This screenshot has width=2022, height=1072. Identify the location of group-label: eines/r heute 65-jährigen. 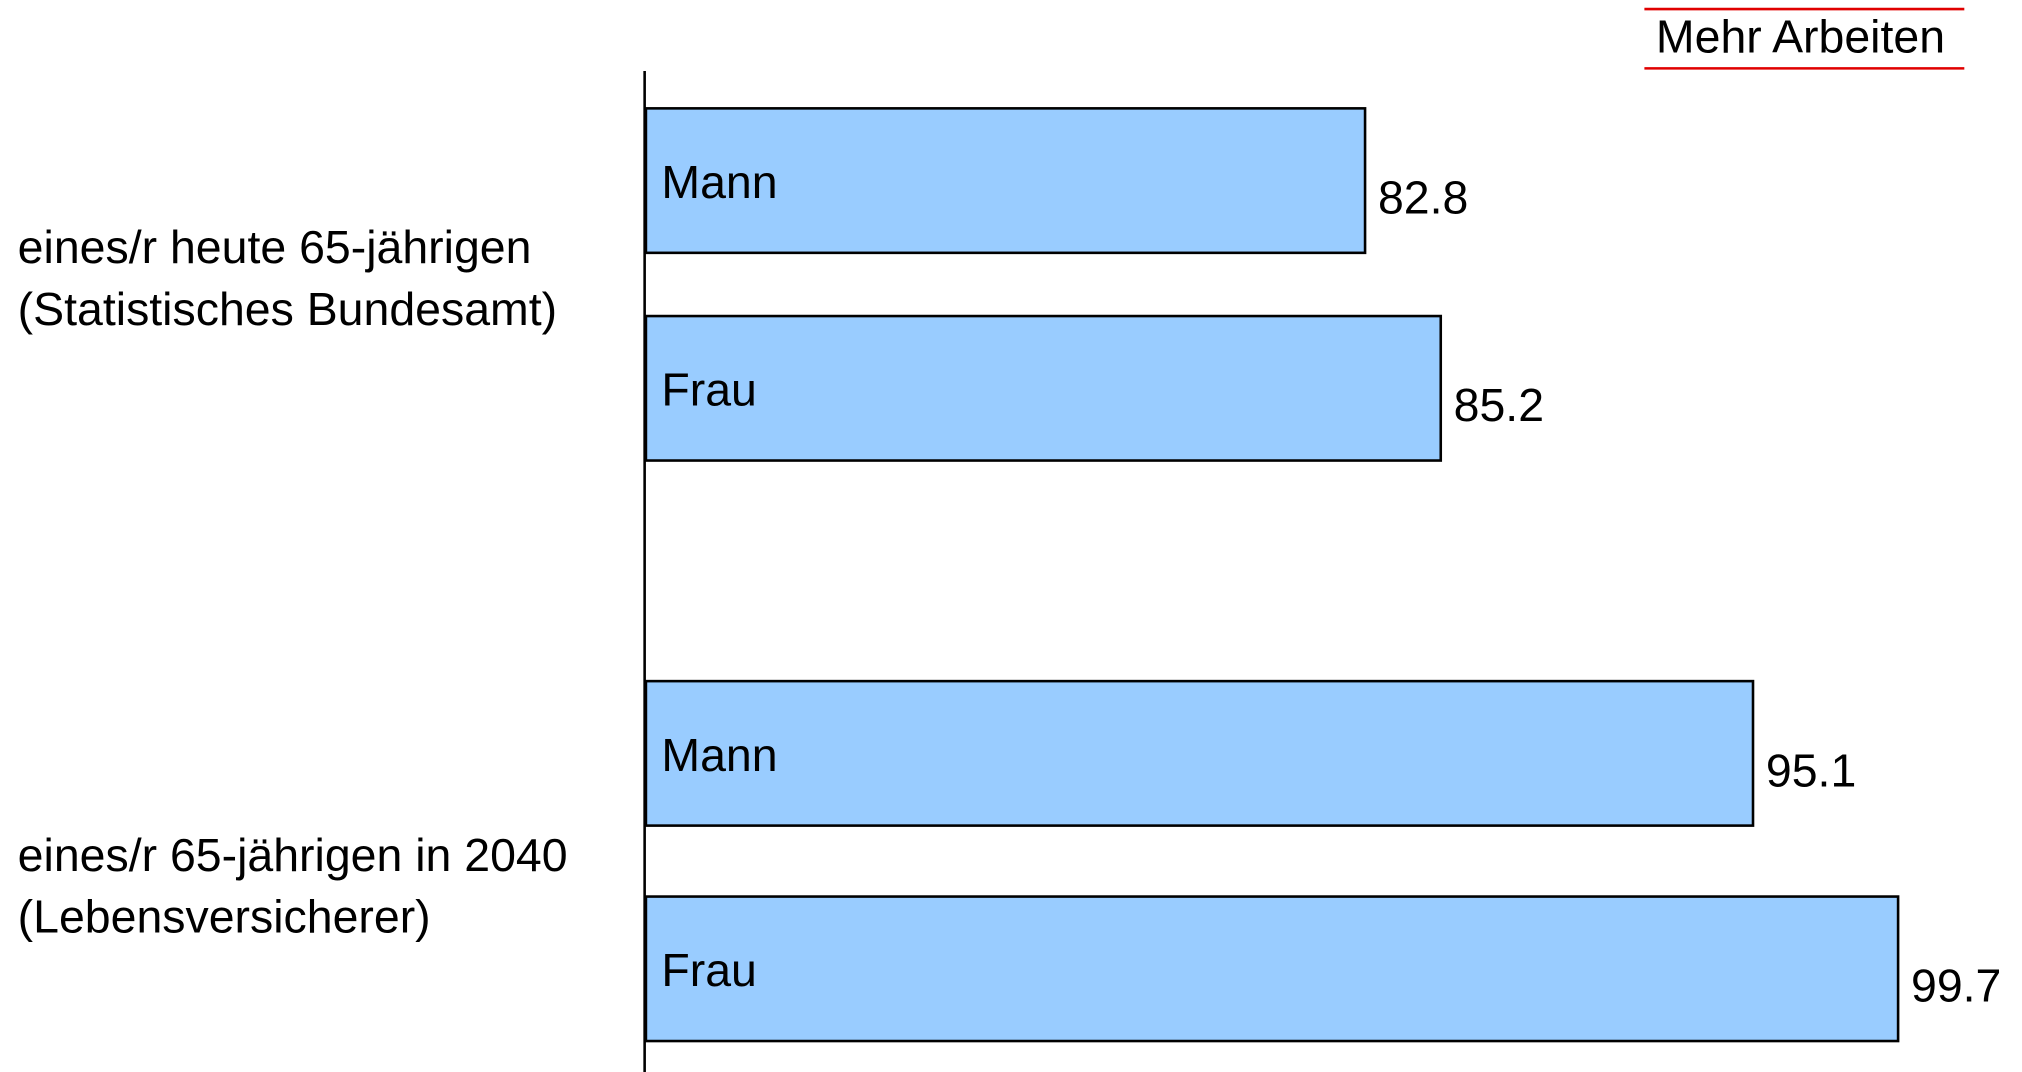
(275, 247).